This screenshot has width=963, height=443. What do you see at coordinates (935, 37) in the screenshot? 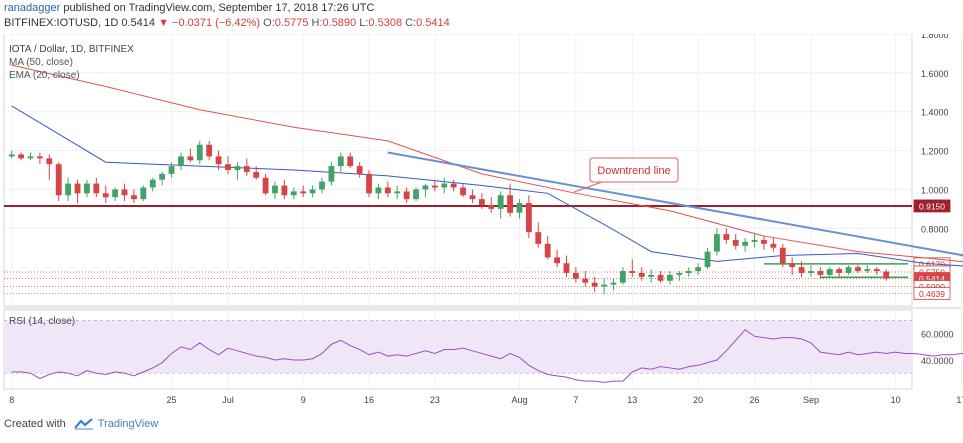
I see `price-tick-label: 1.8000` at bounding box center [935, 37].